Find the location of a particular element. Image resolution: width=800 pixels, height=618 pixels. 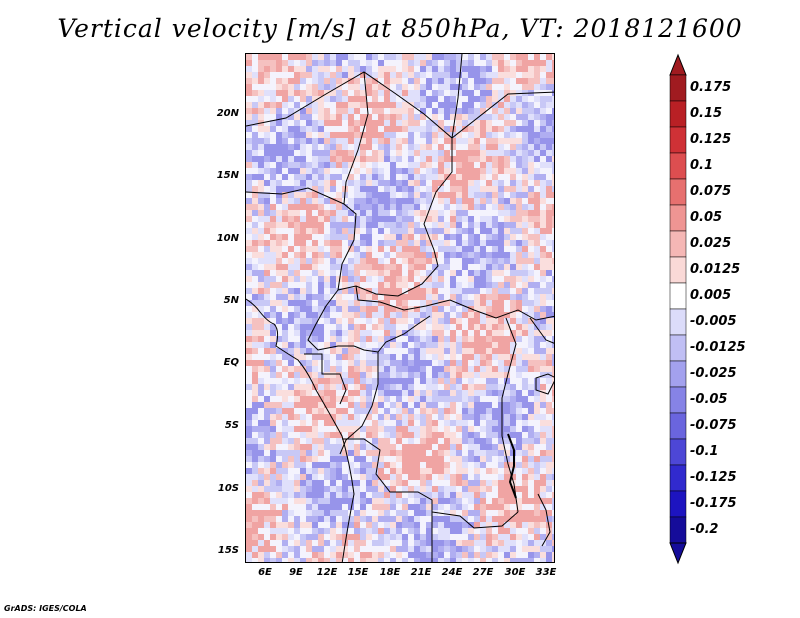

colorbar-bottom-arrow is located at coordinates (678, 553).